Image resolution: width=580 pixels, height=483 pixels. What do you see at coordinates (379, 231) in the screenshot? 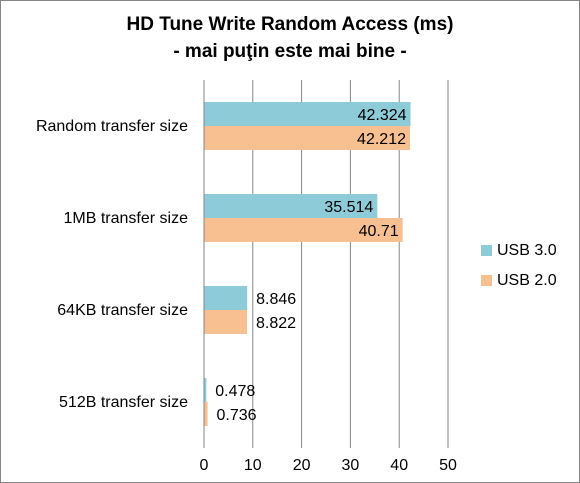
I see `data-label: 40.71` at bounding box center [379, 231].